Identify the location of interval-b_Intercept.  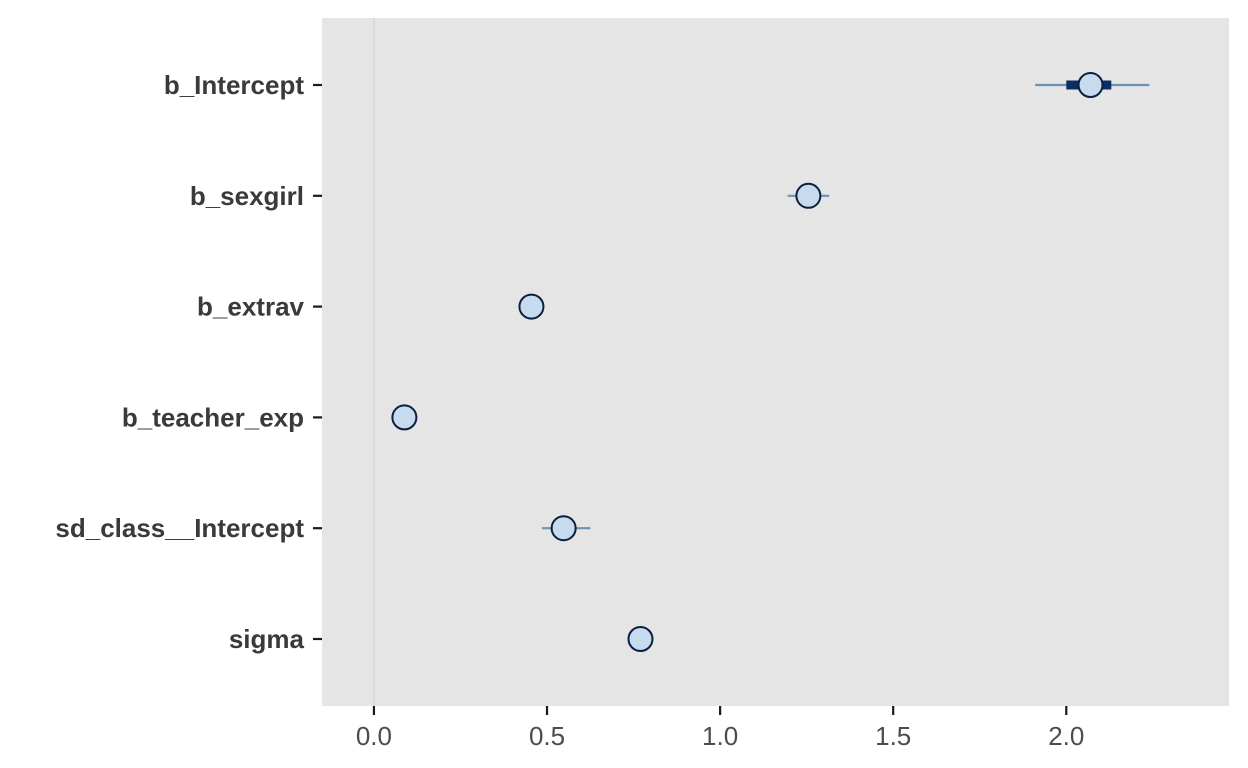
(1092, 85).